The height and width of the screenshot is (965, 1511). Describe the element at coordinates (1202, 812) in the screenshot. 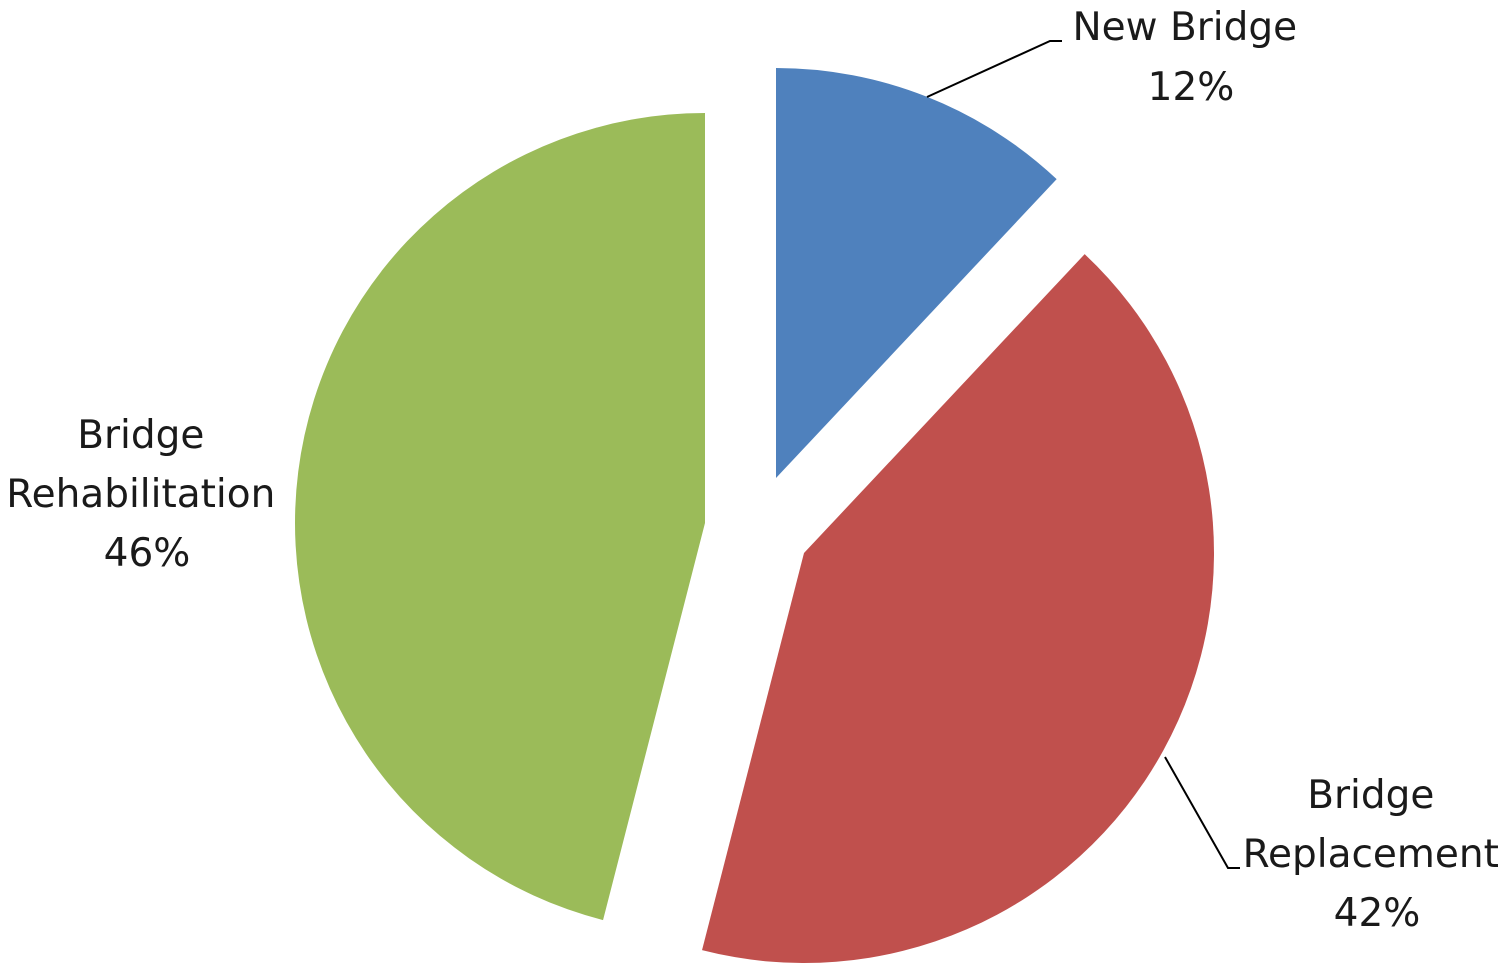

I see `leader-line-bridge-replacement` at that location.